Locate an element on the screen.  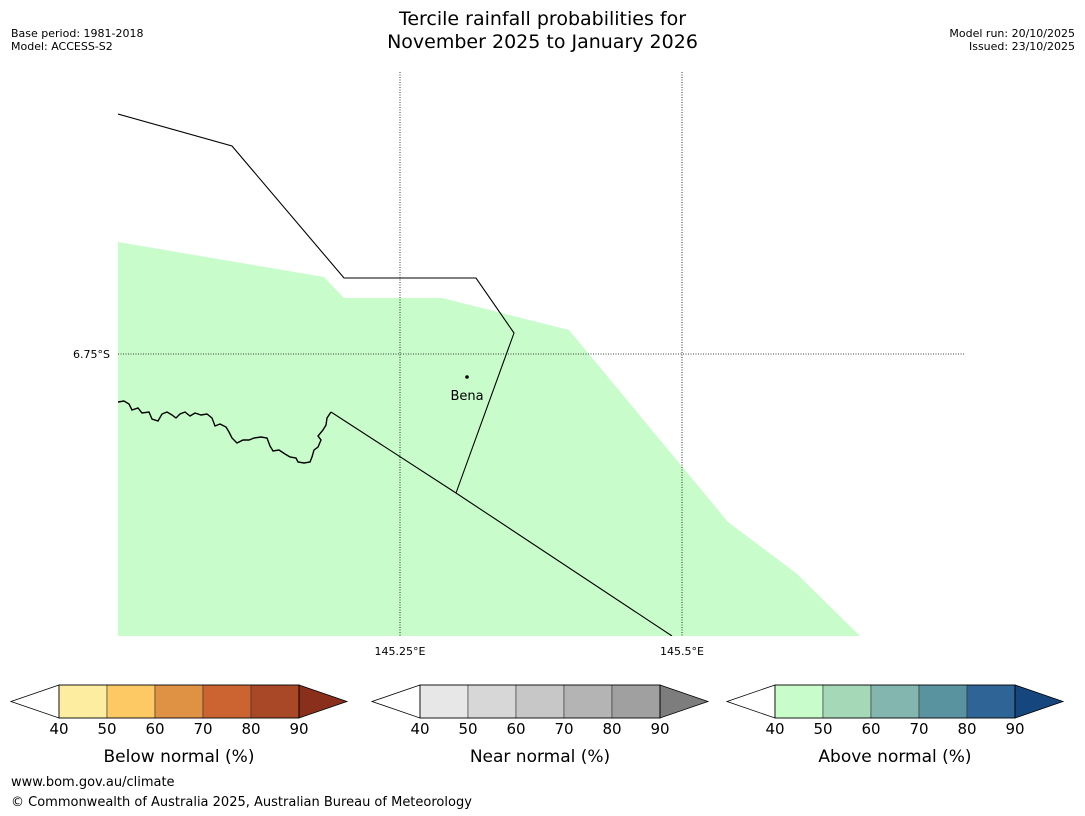
above-normal-tick-50: 50 is located at coordinates (822, 729).